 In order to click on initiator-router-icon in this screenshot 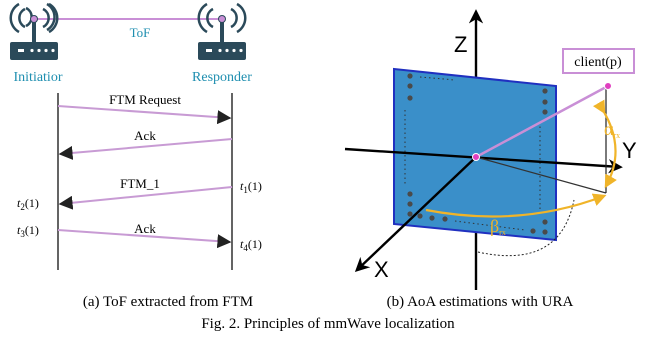, I will do `click(34, 32)`.